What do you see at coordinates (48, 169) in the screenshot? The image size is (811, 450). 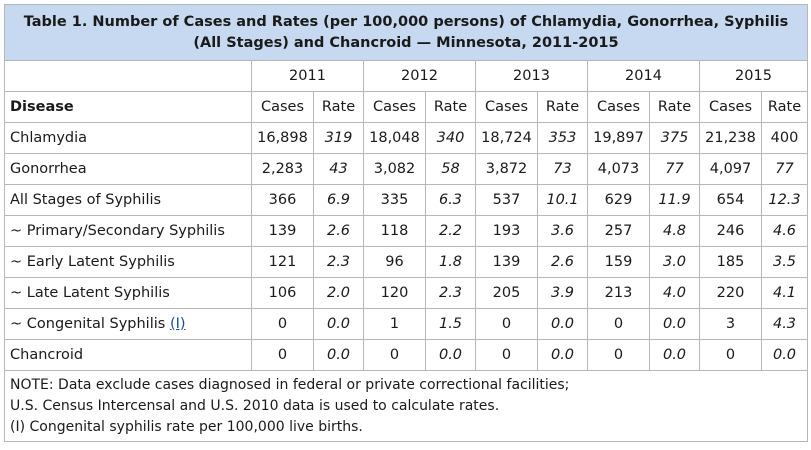 I see `disease-name: Gonorrhea` at bounding box center [48, 169].